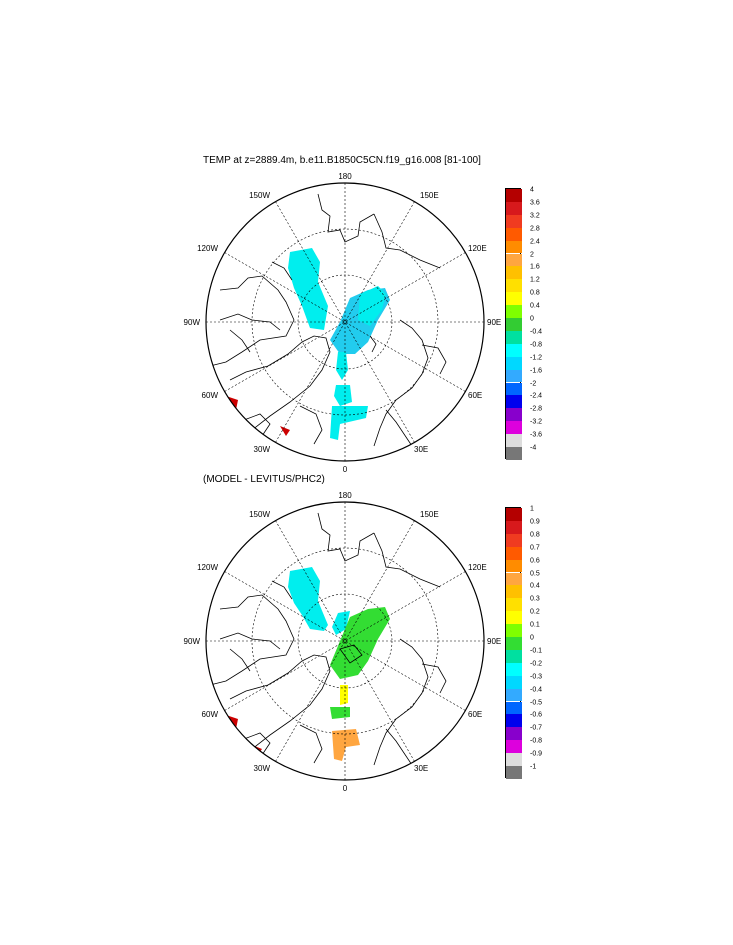 This screenshot has height=945, width=733. I want to click on field-region-beaufort, so click(308, 289).